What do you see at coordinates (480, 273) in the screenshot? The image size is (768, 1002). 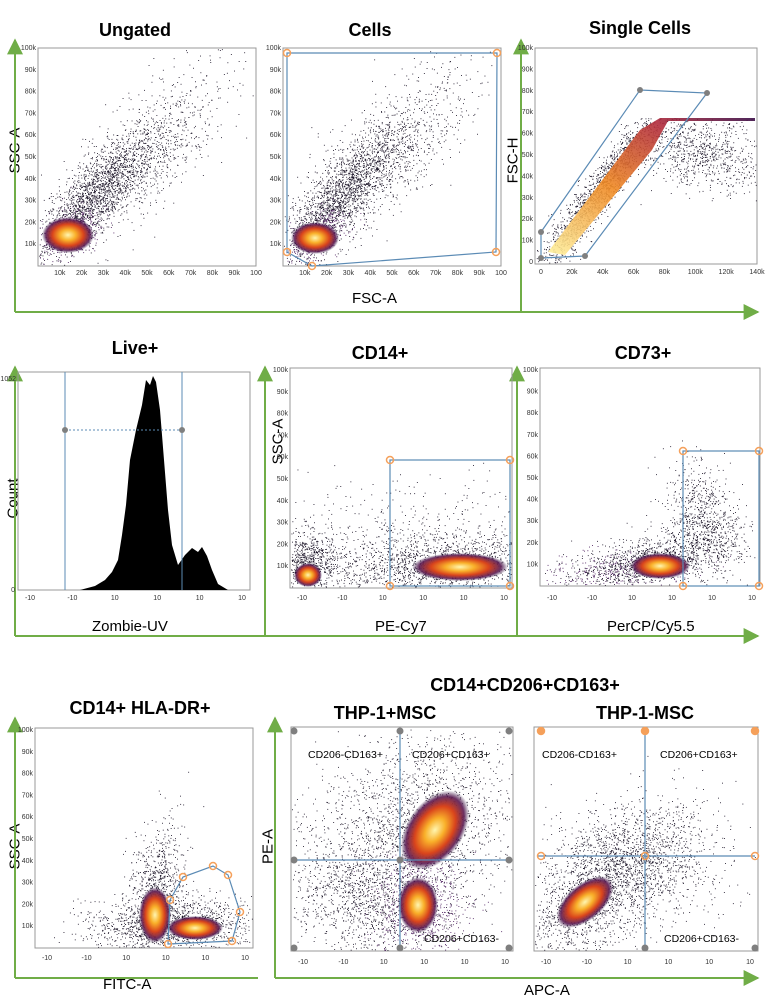 I see `cells-x-tick: 90k` at bounding box center [480, 273].